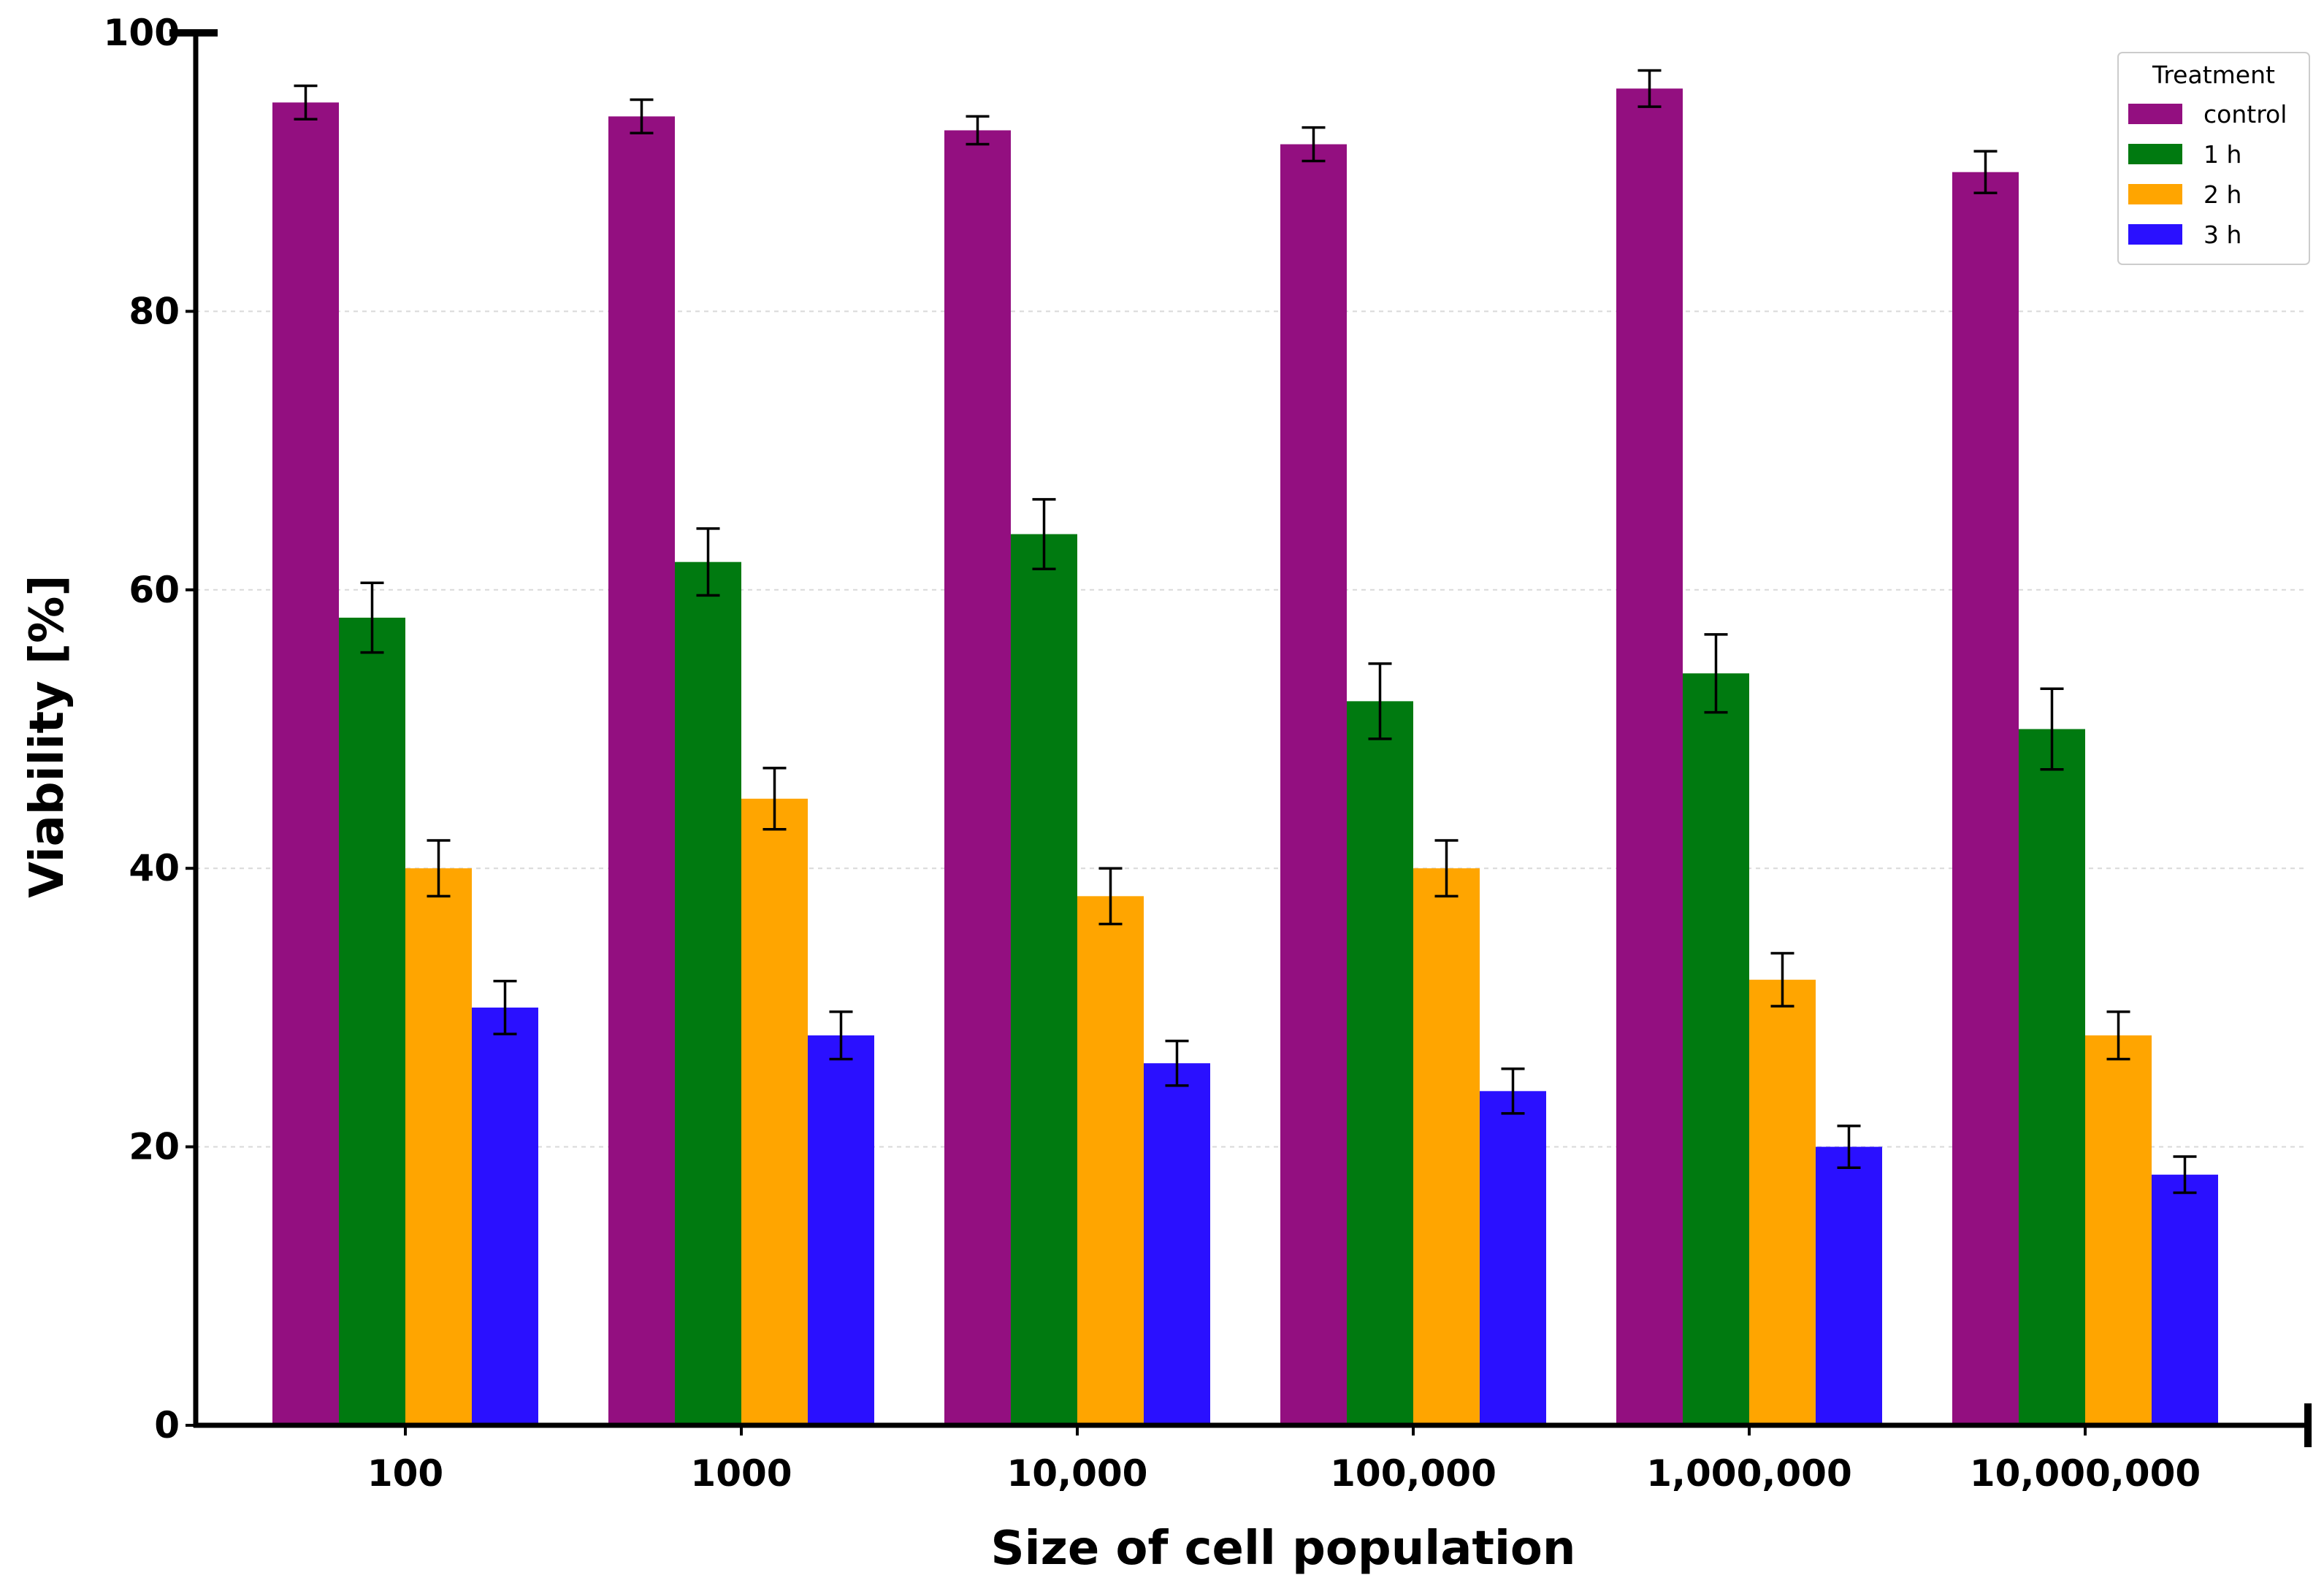 The width and height of the screenshot is (2324, 1583). Describe the element at coordinates (155, 1147) in the screenshot. I see `y-tick-label-20: 20` at that location.